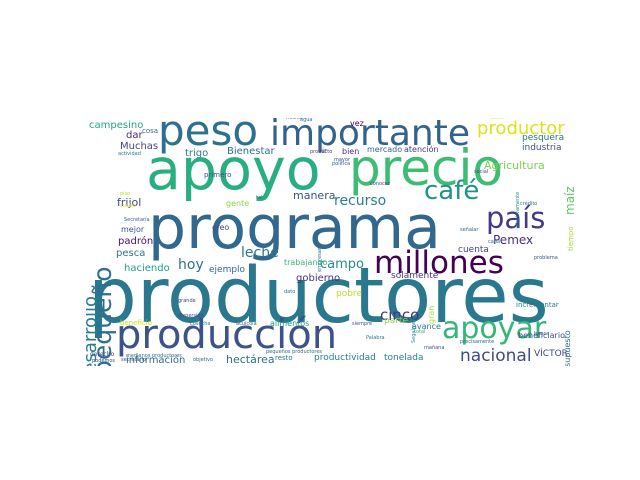  Describe the element at coordinates (139, 146) in the screenshot. I see `word-muchas: Muchas` at that location.